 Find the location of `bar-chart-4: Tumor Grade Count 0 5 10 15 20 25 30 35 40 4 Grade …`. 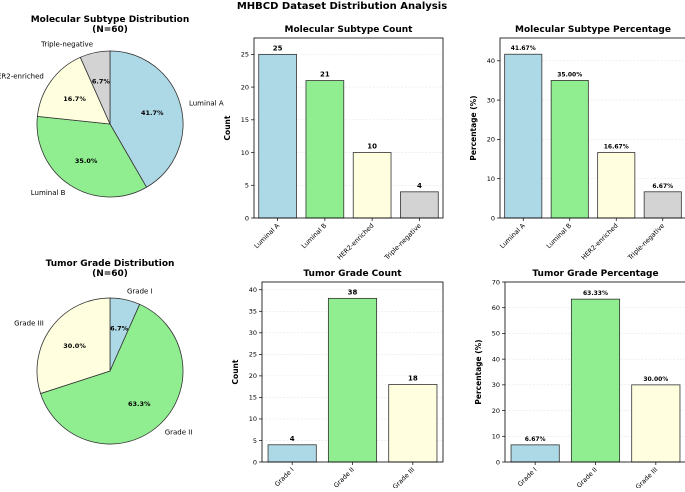

bar-chart-4: Tumor Grade Count 0 5 10 15 20 25 30 35 40 4 Grade … is located at coordinates (337, 380).